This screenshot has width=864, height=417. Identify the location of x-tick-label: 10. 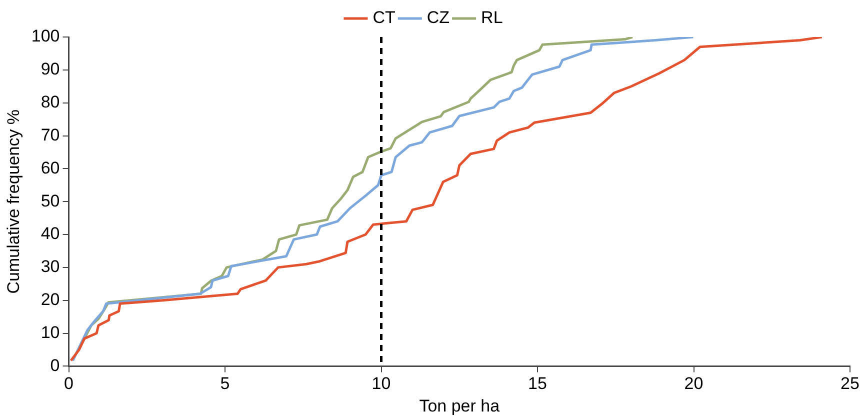
(381, 384).